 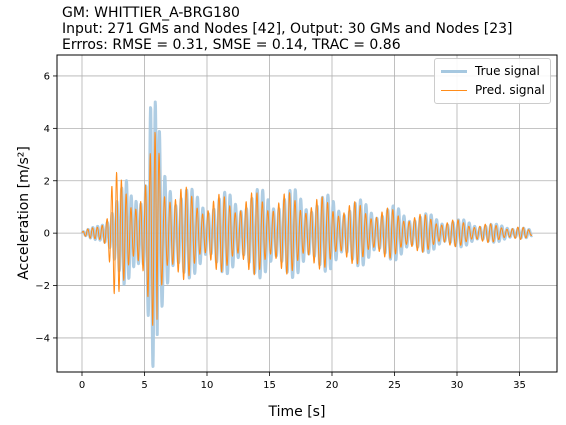 I want to click on x-tick-label: 25, so click(x=394, y=385).